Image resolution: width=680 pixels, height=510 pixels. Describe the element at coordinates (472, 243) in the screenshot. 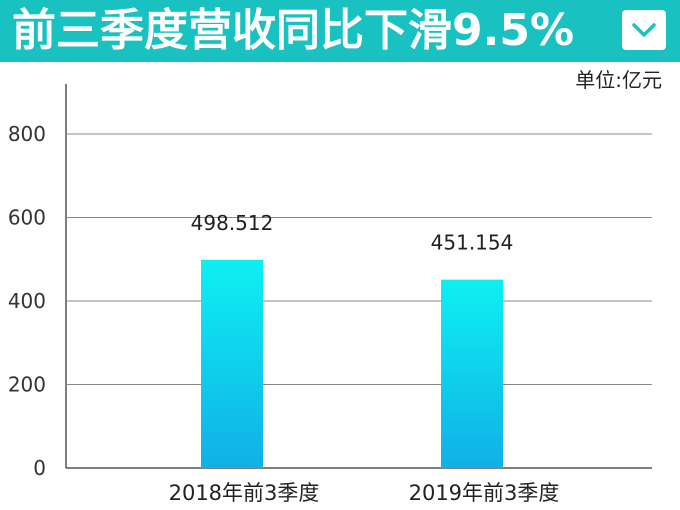

I see `data-label: 451.154` at that location.